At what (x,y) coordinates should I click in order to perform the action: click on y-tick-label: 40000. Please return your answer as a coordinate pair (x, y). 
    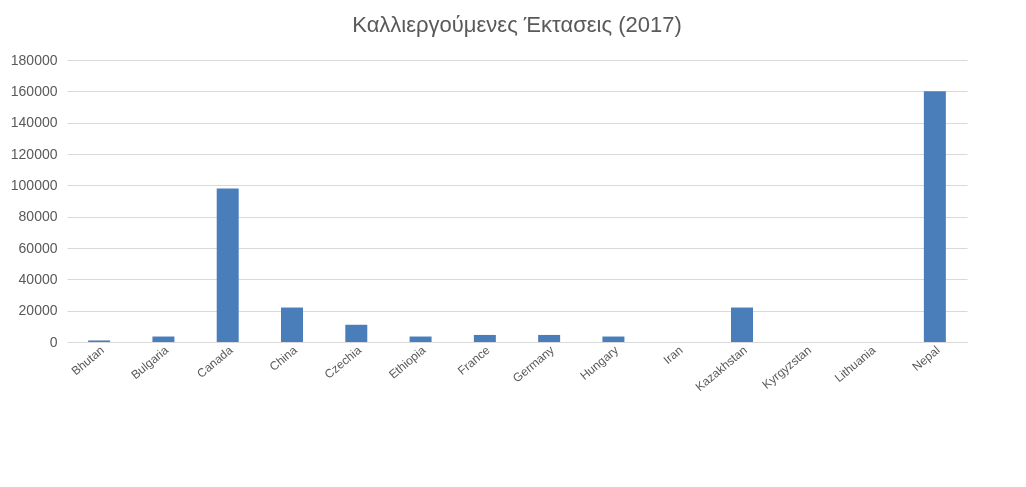
    Looking at the image, I should click on (38, 278).